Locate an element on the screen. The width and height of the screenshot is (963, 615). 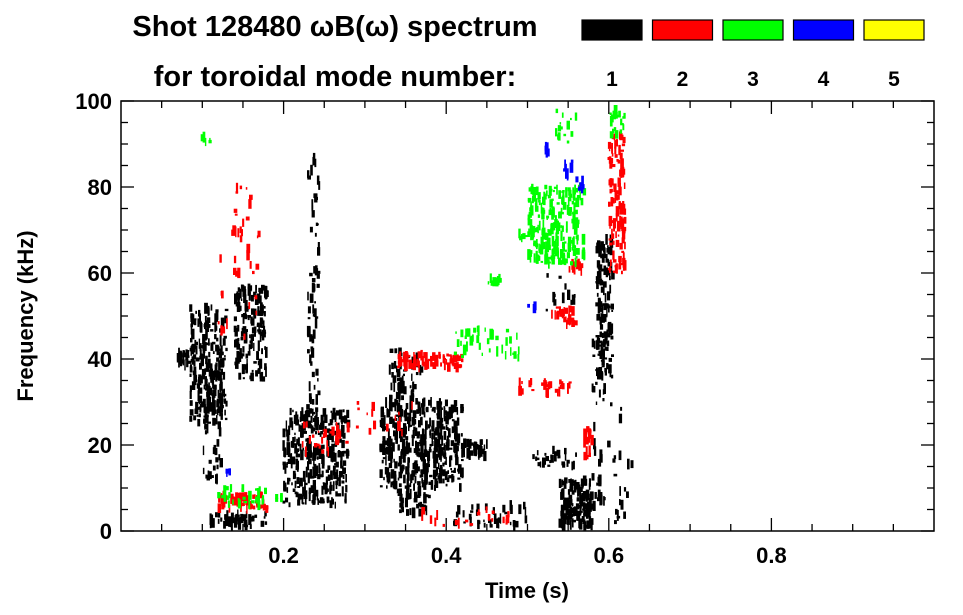
x-tick-label-0.4: 0.4 is located at coordinates (446, 555).